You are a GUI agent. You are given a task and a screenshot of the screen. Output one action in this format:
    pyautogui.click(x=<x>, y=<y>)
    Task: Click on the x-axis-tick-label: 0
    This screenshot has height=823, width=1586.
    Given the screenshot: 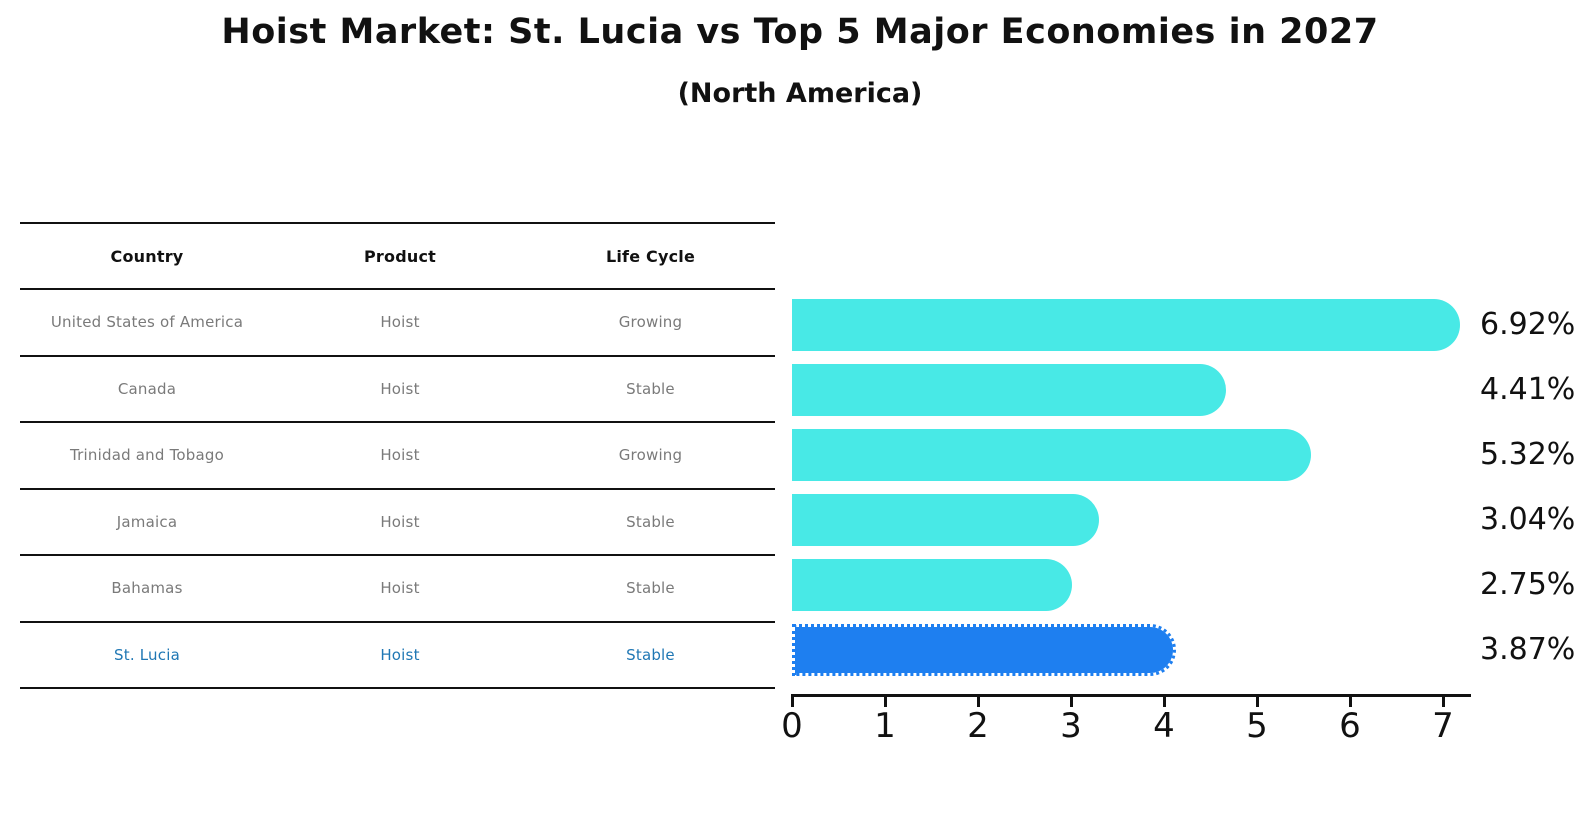 What is the action you would take?
    pyautogui.click(x=792, y=726)
    